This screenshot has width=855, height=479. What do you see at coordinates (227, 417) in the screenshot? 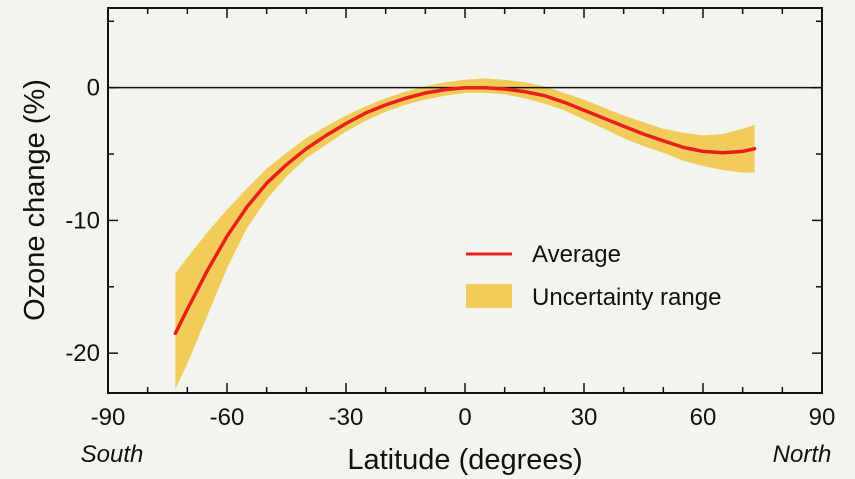
I see `x-tick-label: -60` at bounding box center [227, 417].